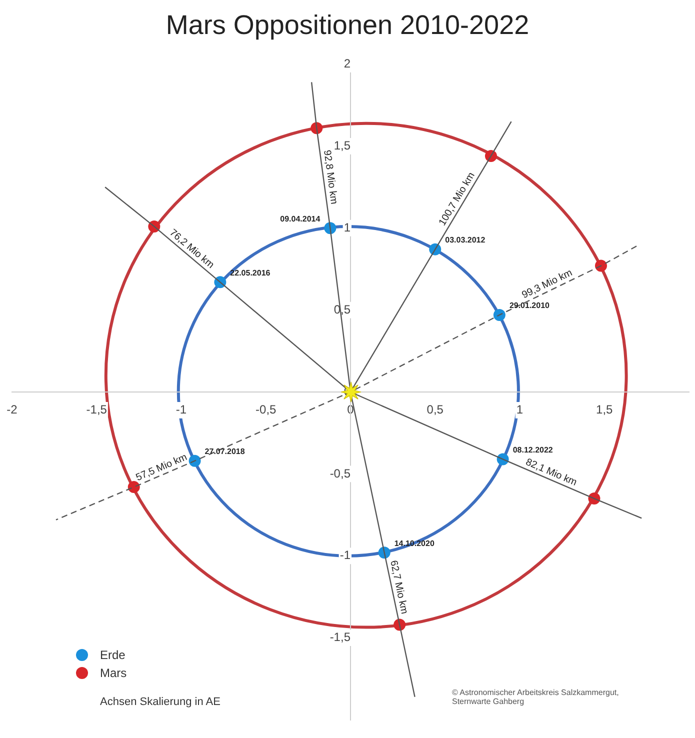 The height and width of the screenshot is (738, 695). Describe the element at coordinates (435, 409) in the screenshot. I see `x-tick-label: 0,5` at that location.